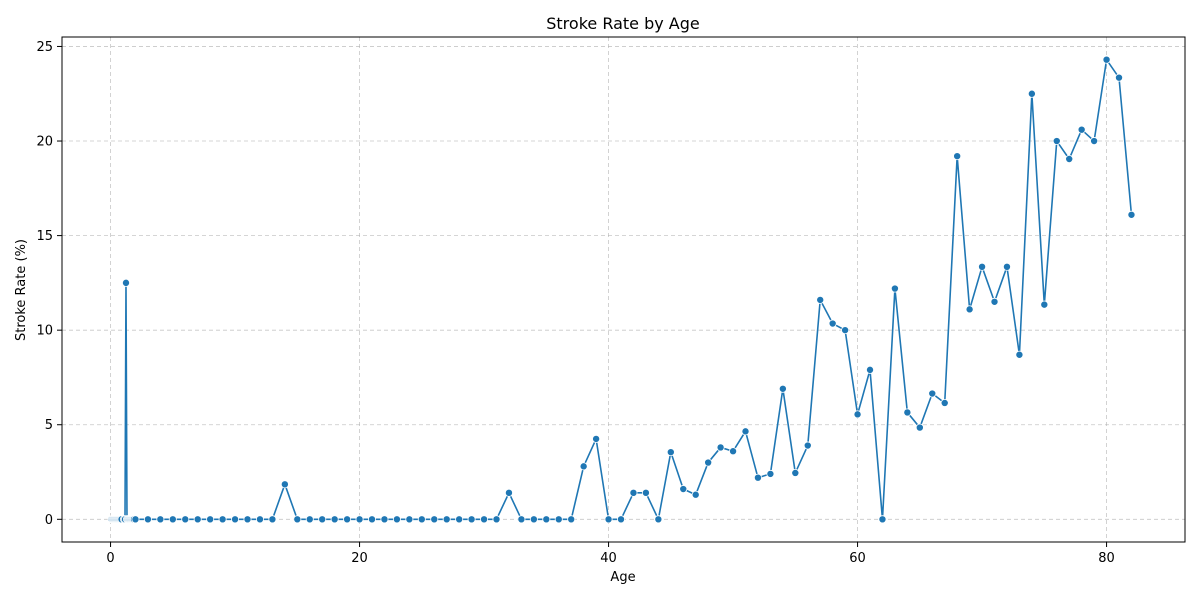  I want to click on x-tick-label: 20, so click(359, 558).